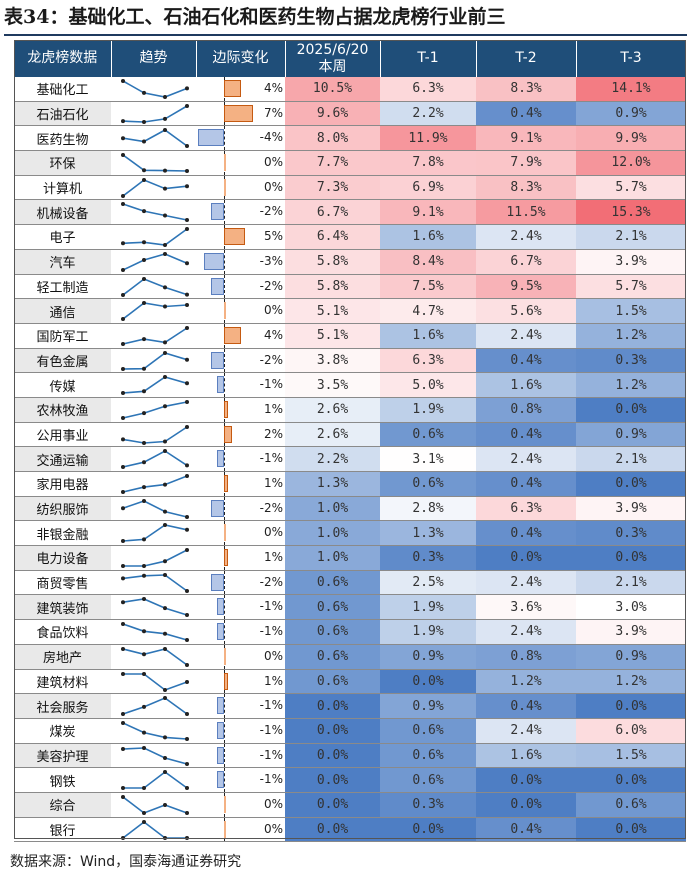 This screenshot has height=874, width=691. Describe the element at coordinates (350, 237) in the screenshot. I see `table-row: 电子 5% 6.4% 1.6% 2.4% 2.1%` at that location.